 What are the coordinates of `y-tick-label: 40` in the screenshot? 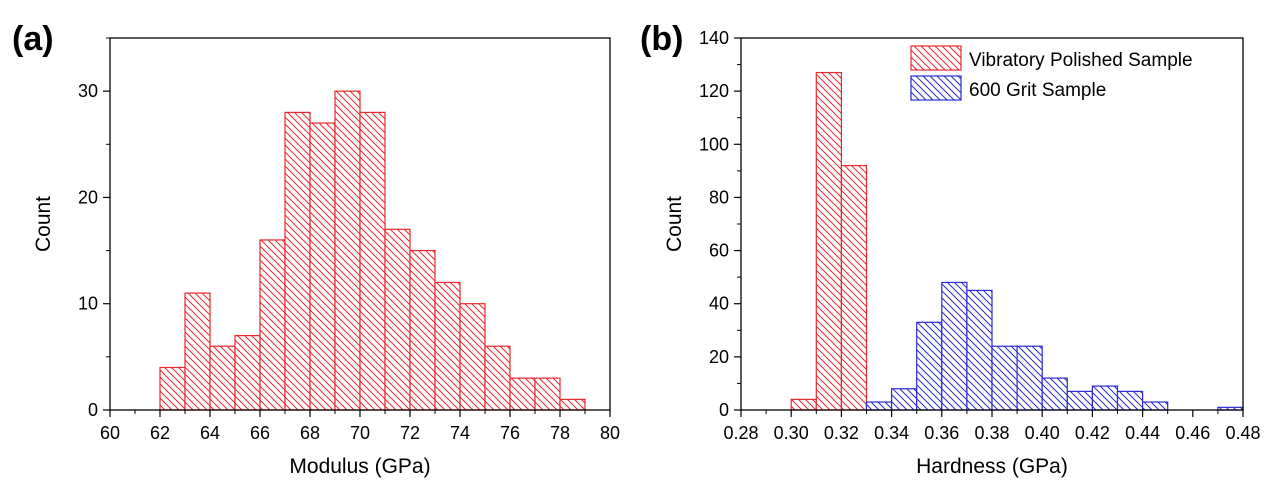 It's located at (719, 304).